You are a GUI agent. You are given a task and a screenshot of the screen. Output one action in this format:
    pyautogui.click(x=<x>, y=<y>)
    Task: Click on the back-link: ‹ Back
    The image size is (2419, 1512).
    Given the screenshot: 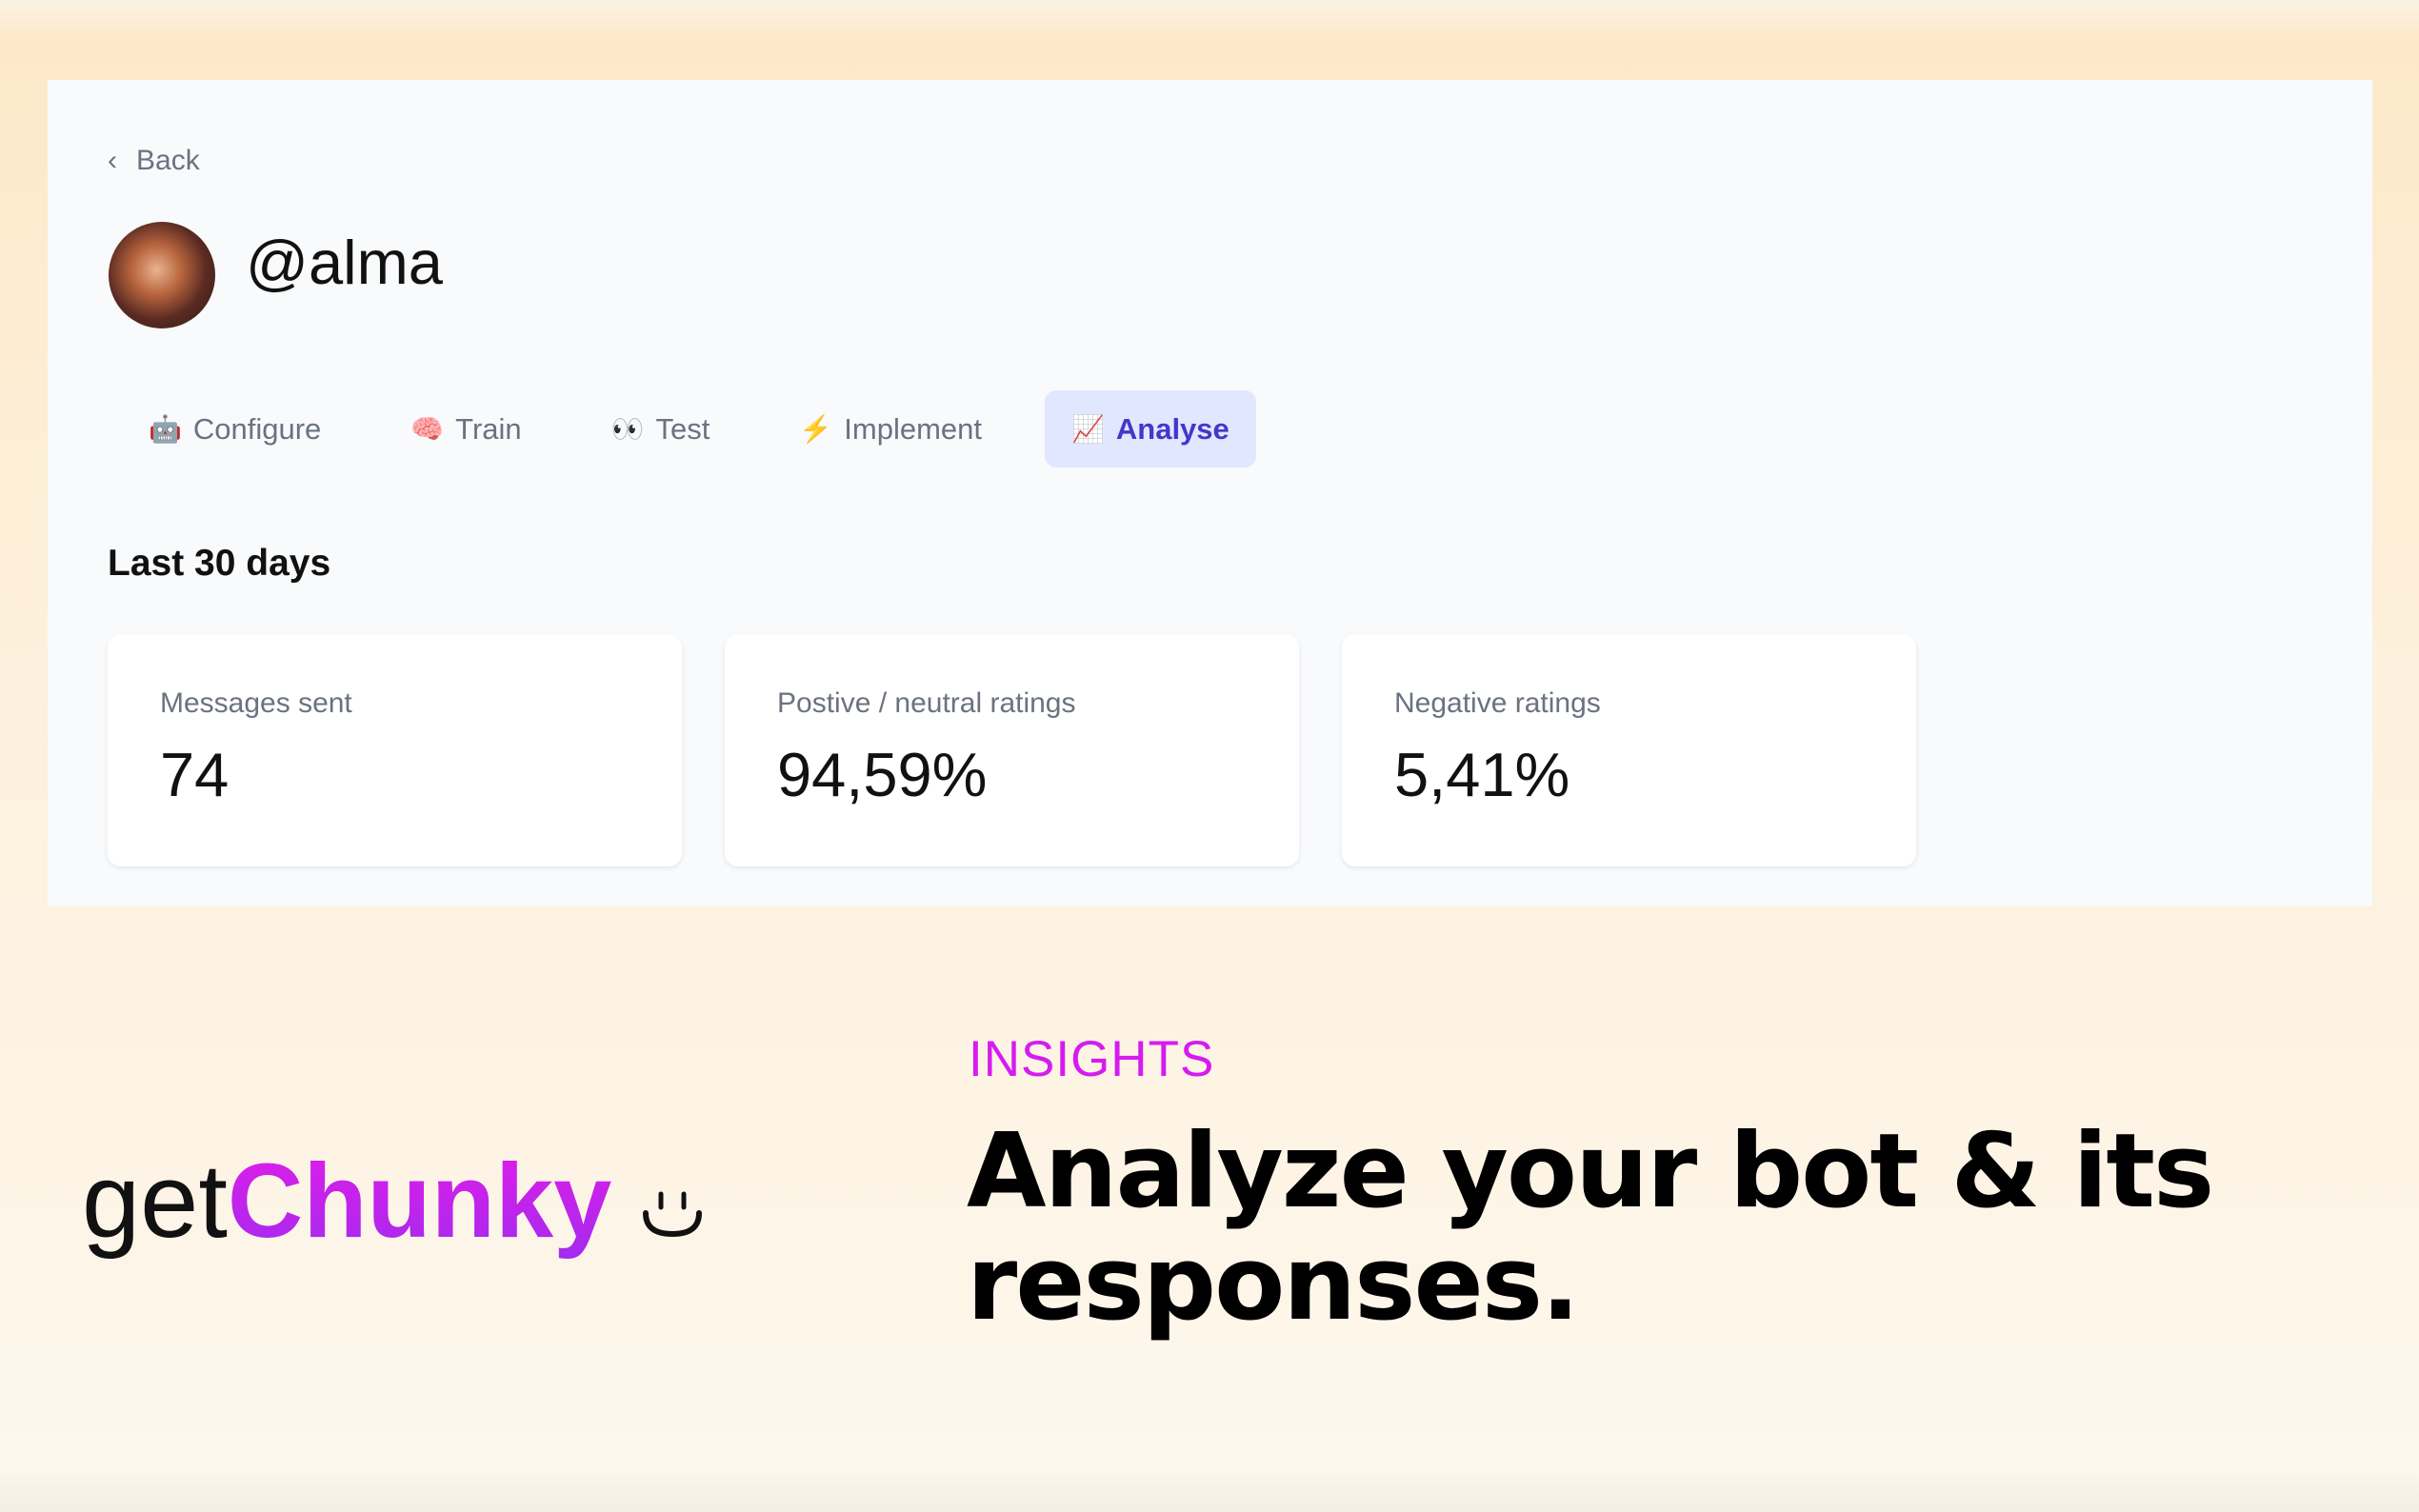 What is the action you would take?
    pyautogui.click(x=154, y=161)
    